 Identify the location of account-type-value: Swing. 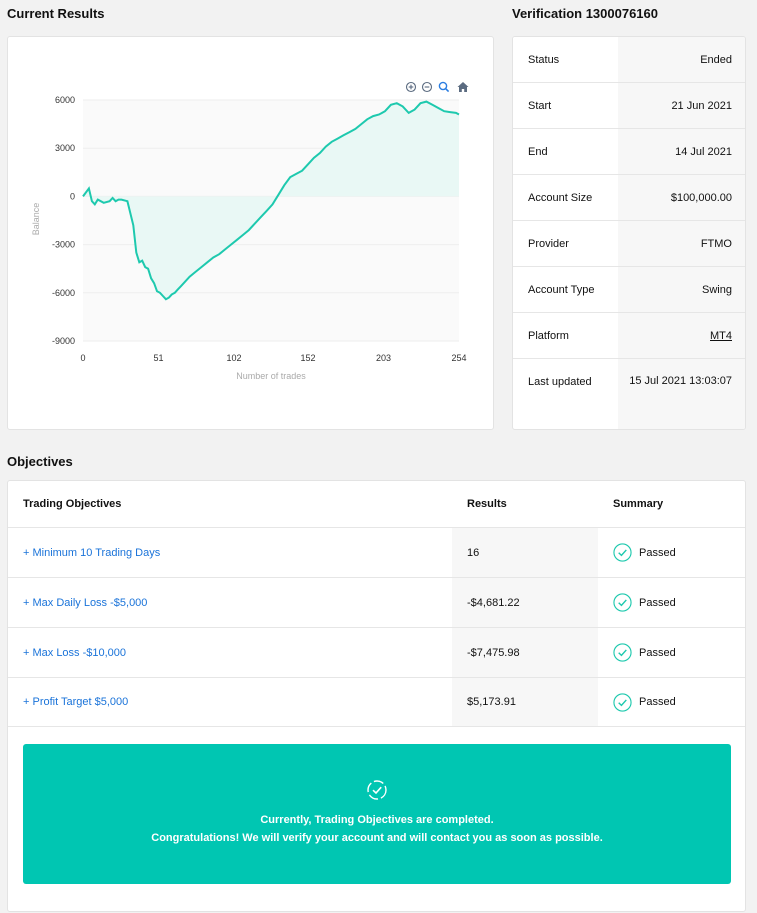
(681, 289).